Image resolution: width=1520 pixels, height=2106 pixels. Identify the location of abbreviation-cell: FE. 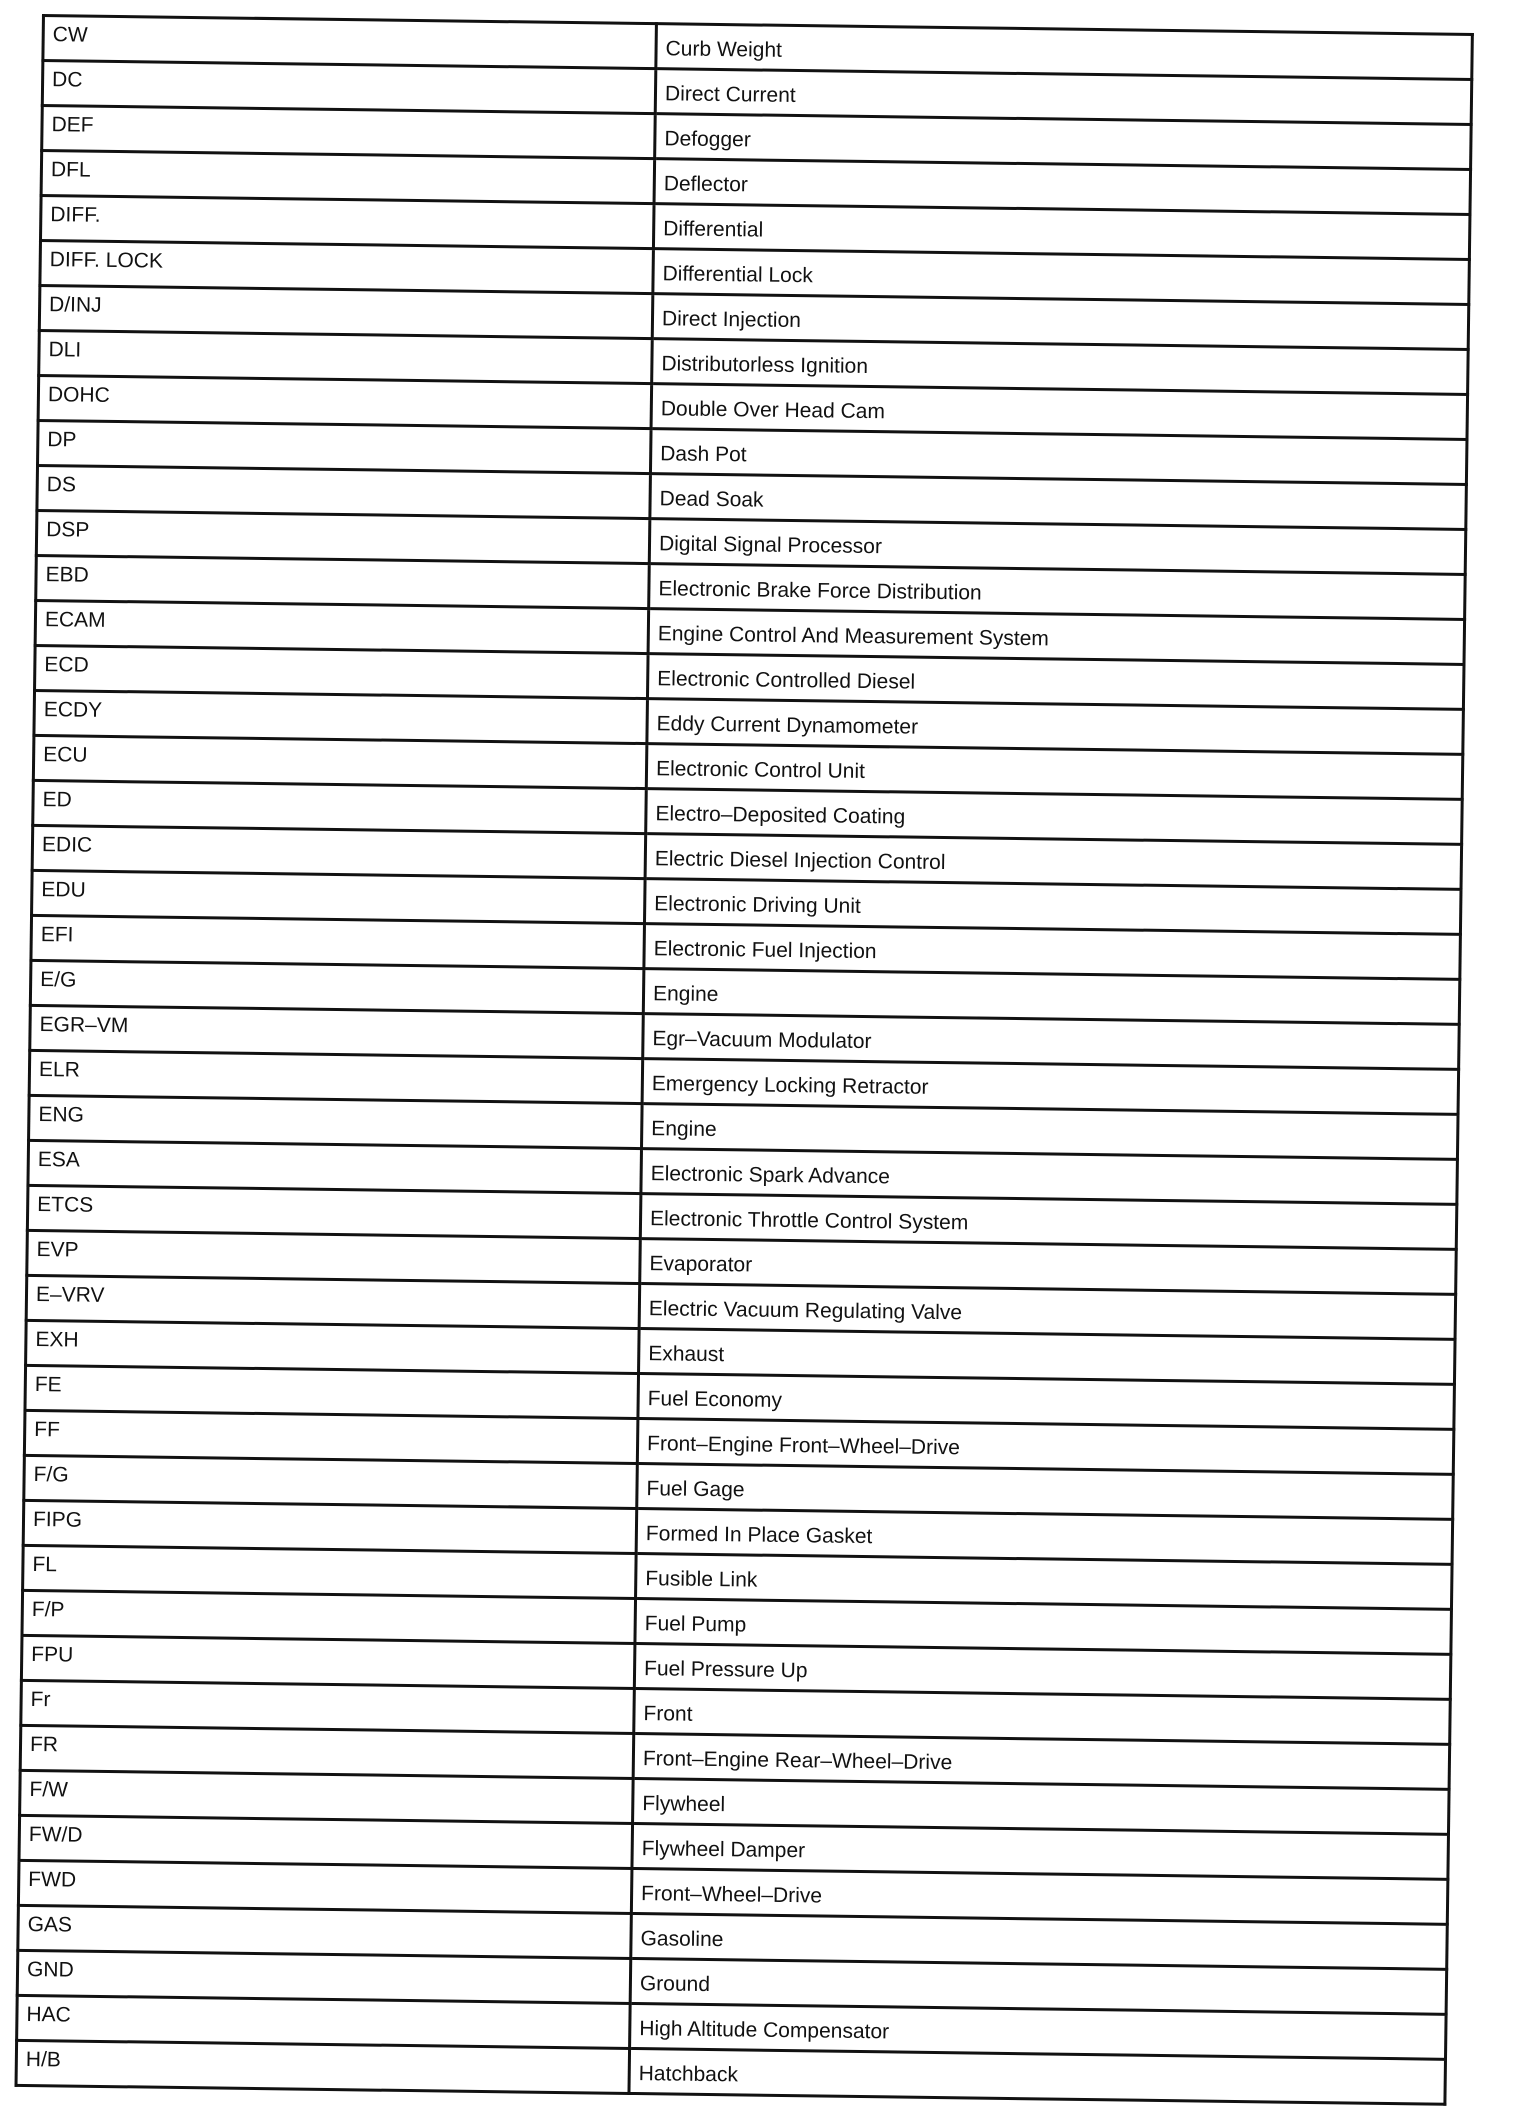
(331, 1392).